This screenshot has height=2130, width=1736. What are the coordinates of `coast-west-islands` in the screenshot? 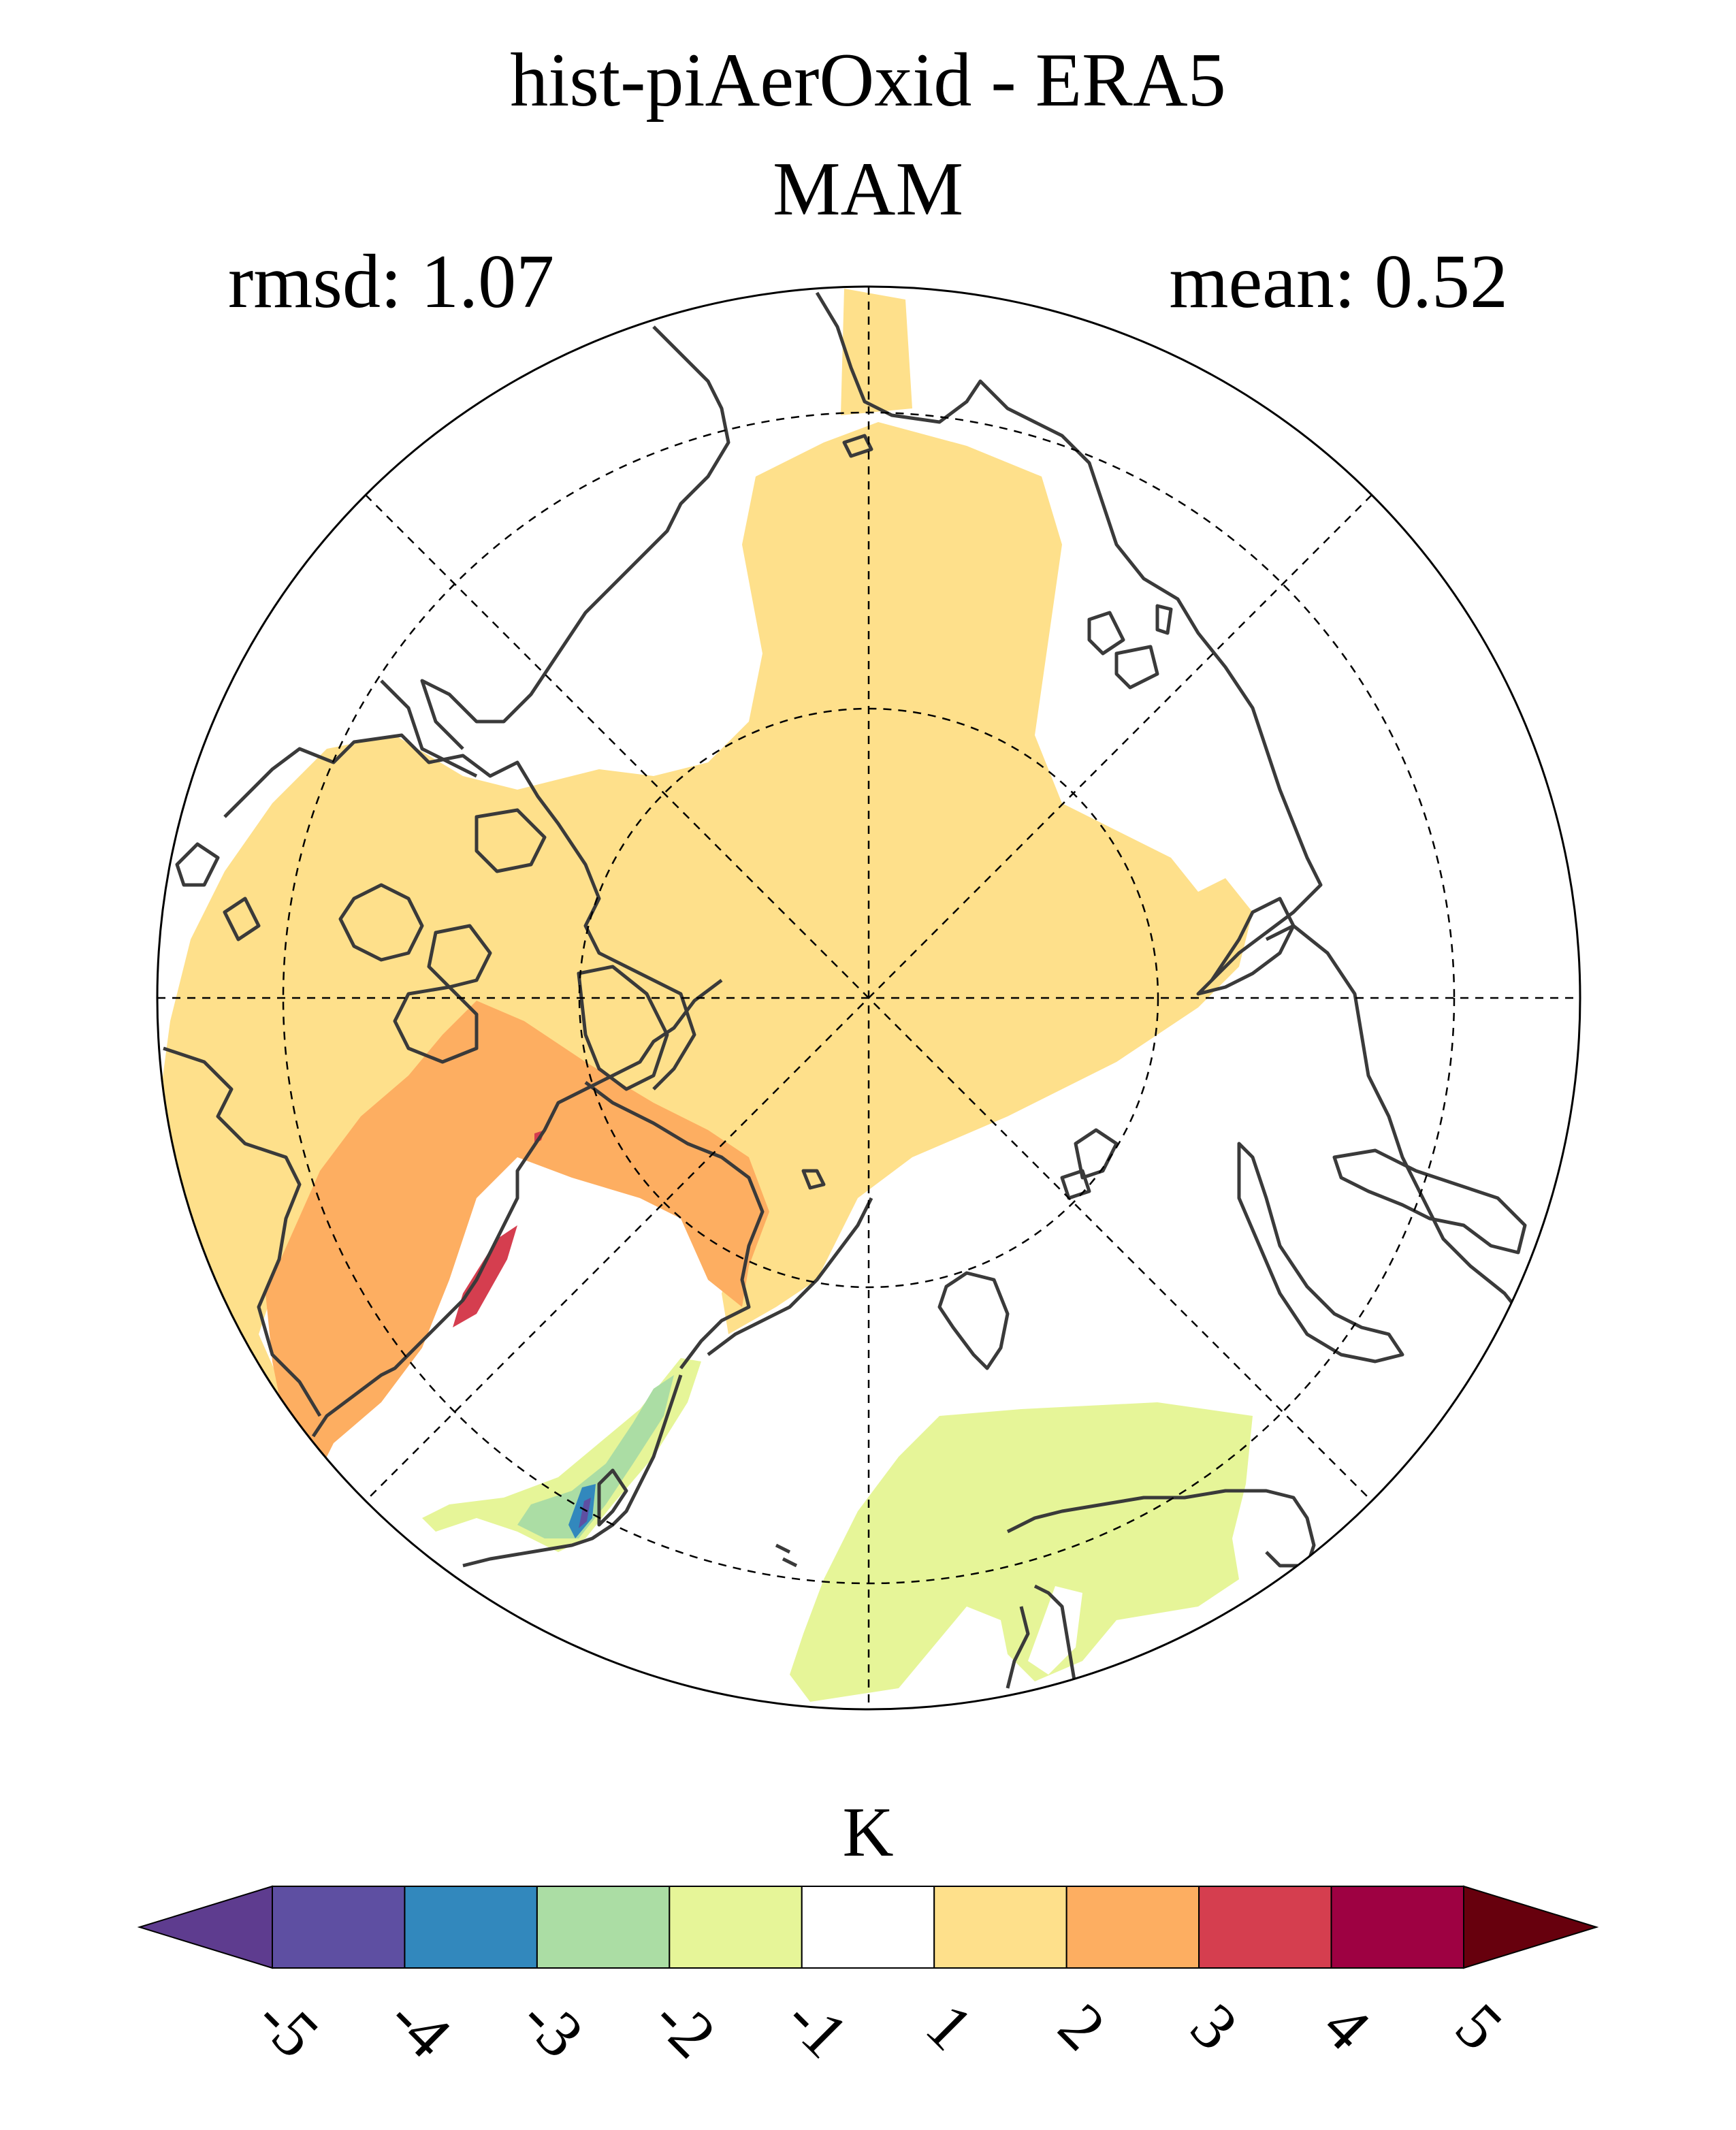 It's located at (218, 891).